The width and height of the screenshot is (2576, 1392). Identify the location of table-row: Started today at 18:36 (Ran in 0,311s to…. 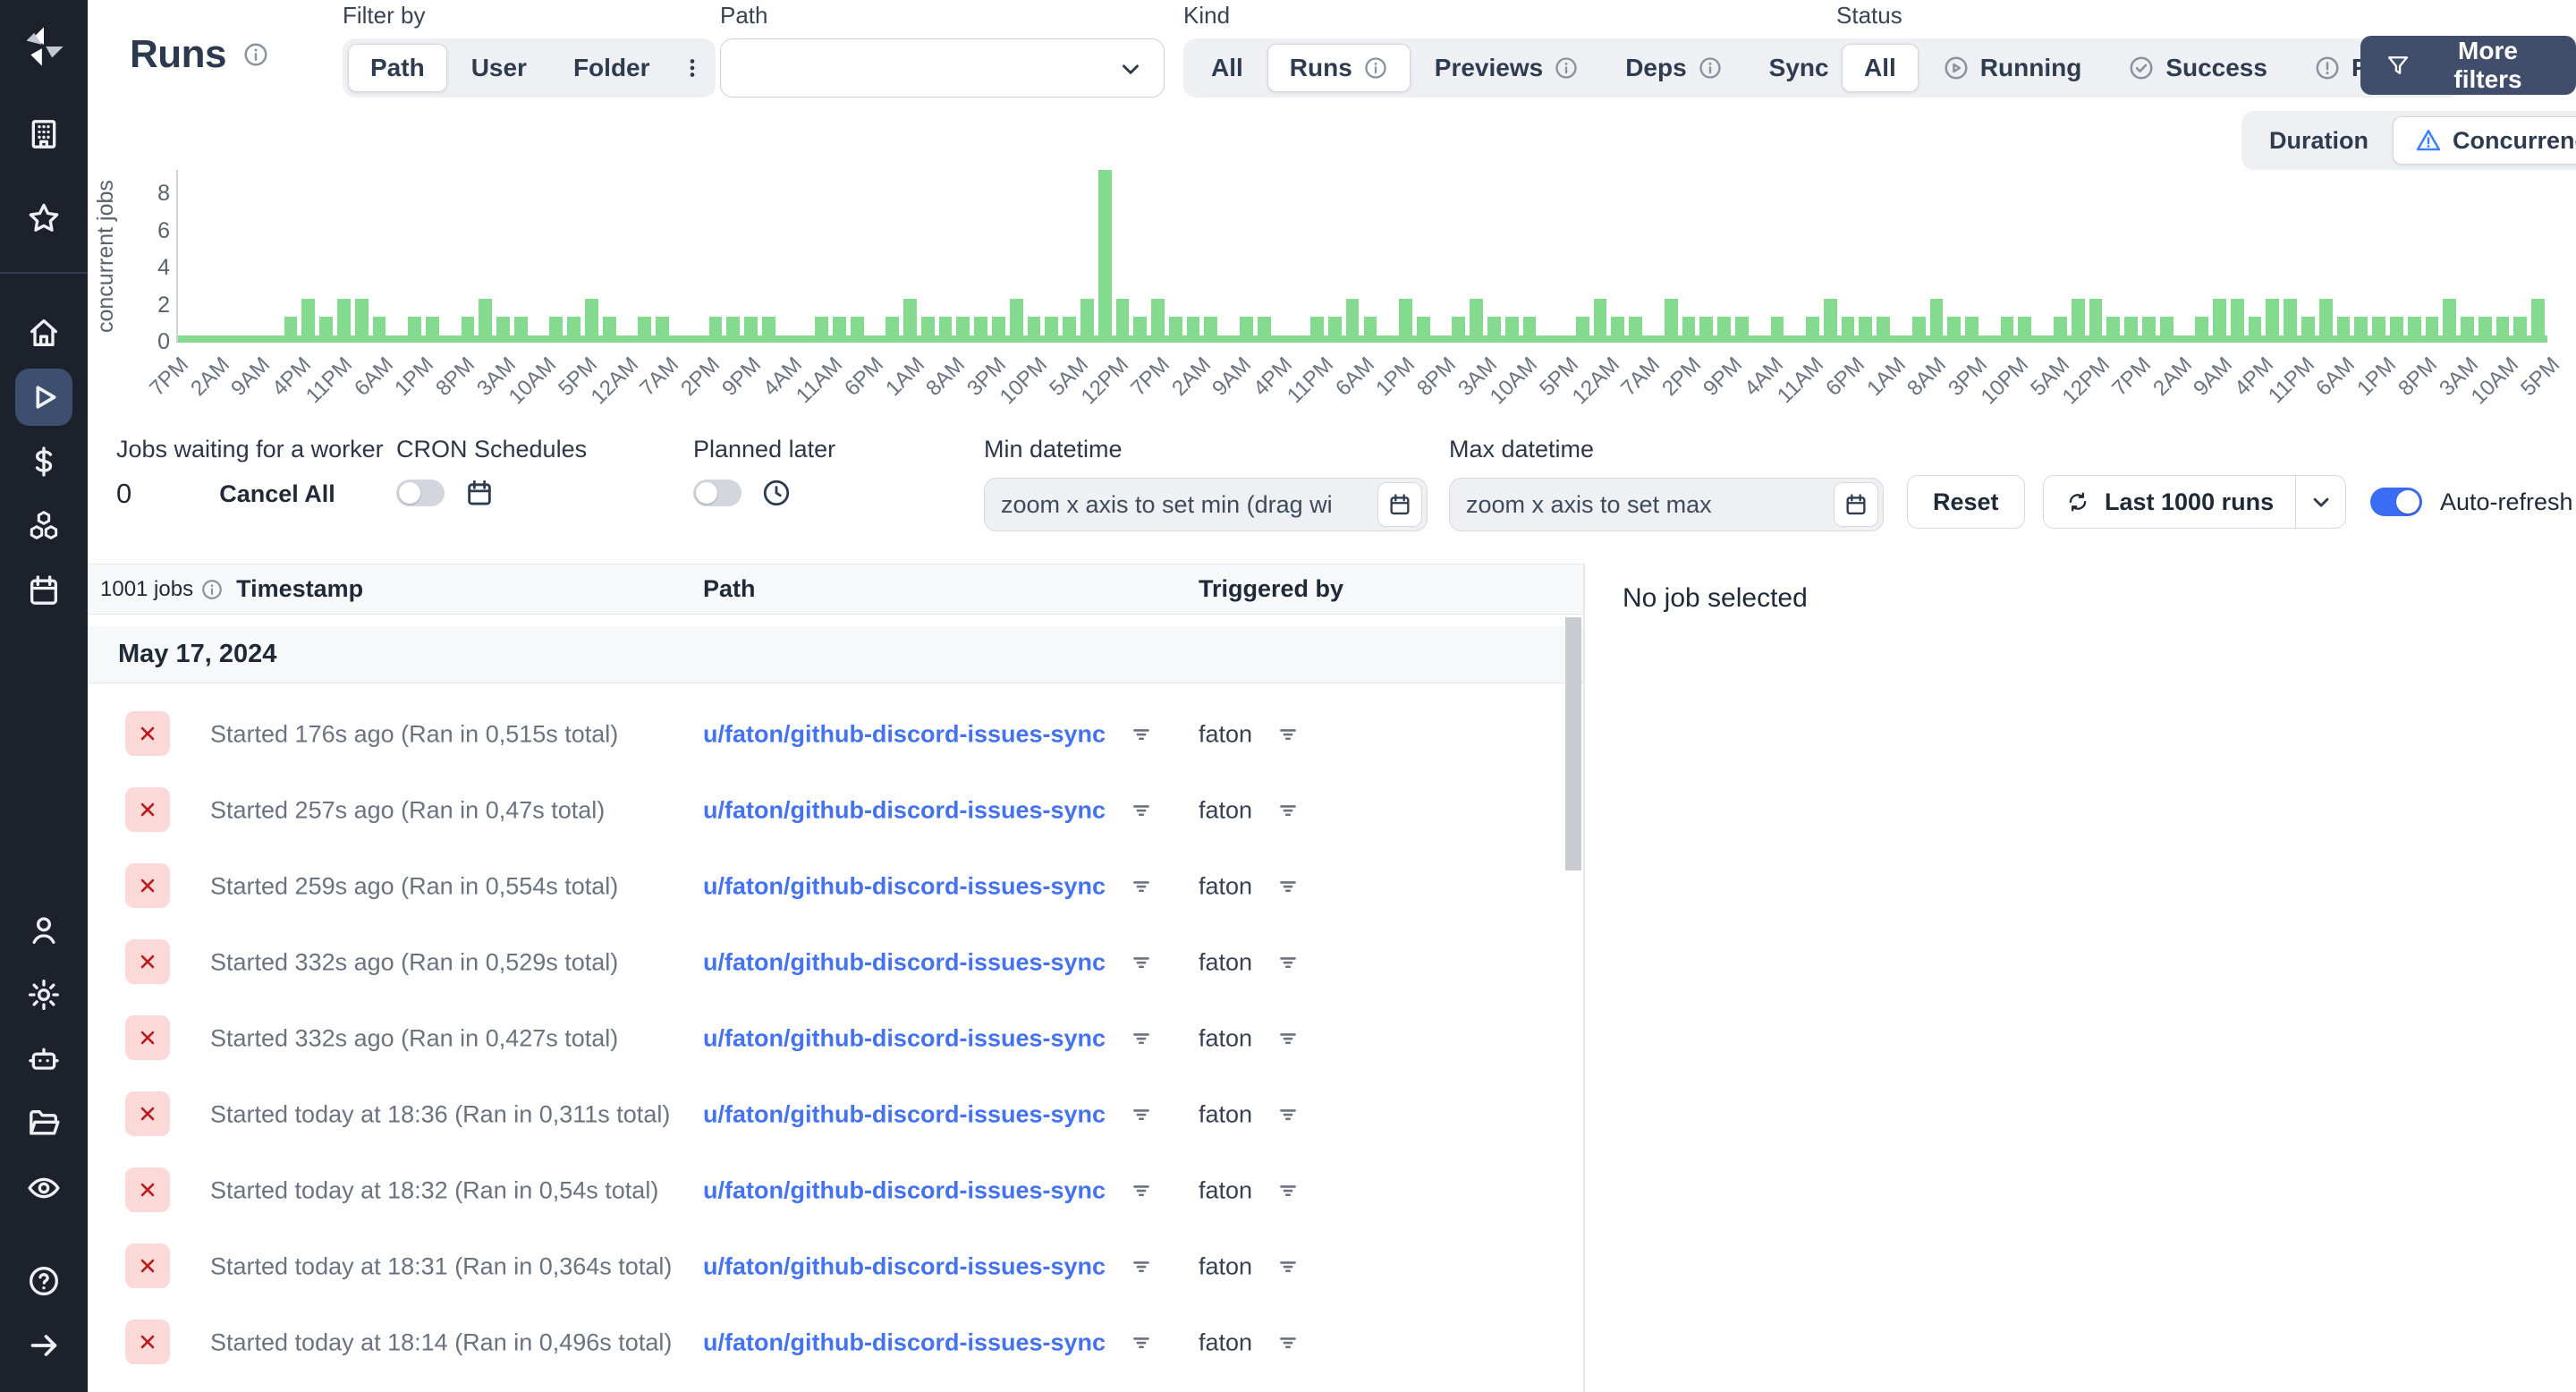
(835, 1114).